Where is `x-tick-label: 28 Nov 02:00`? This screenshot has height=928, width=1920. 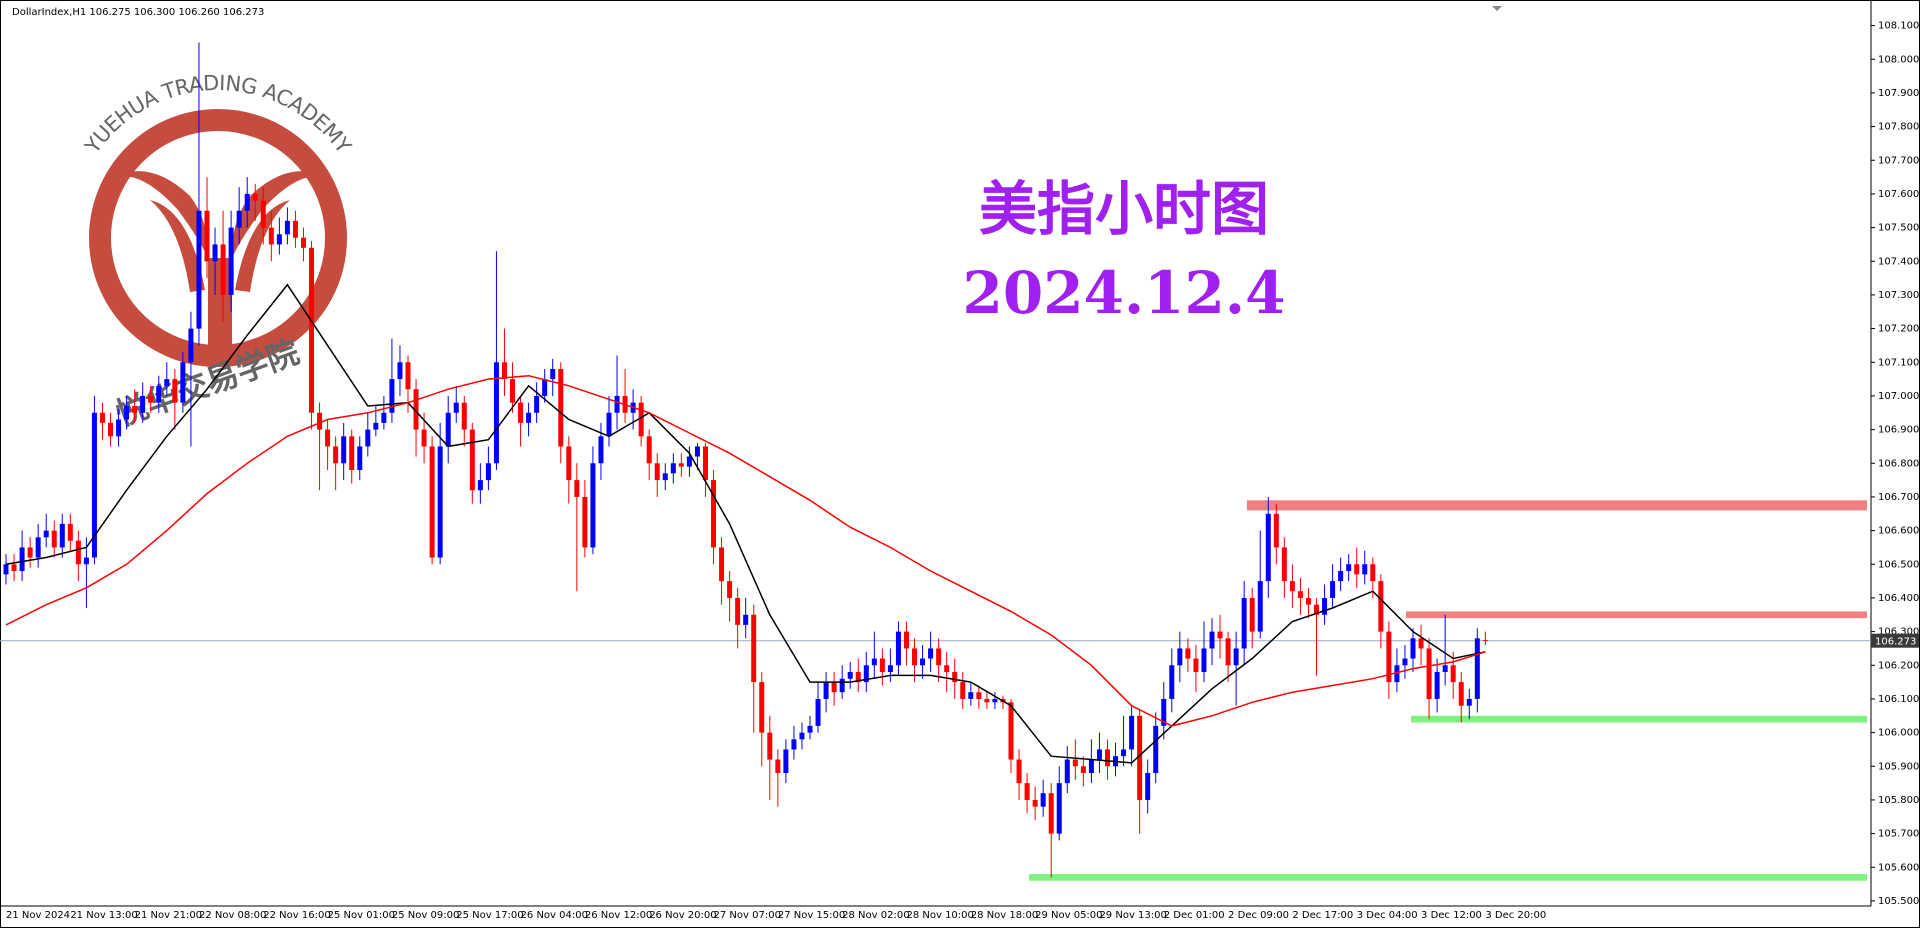
x-tick-label: 28 Nov 02:00 is located at coordinates (875, 915).